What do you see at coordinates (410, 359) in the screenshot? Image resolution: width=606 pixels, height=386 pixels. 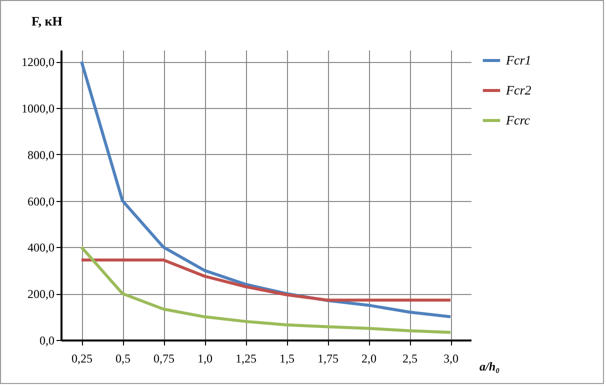 I see `x-tick-label: 2,5` at bounding box center [410, 359].